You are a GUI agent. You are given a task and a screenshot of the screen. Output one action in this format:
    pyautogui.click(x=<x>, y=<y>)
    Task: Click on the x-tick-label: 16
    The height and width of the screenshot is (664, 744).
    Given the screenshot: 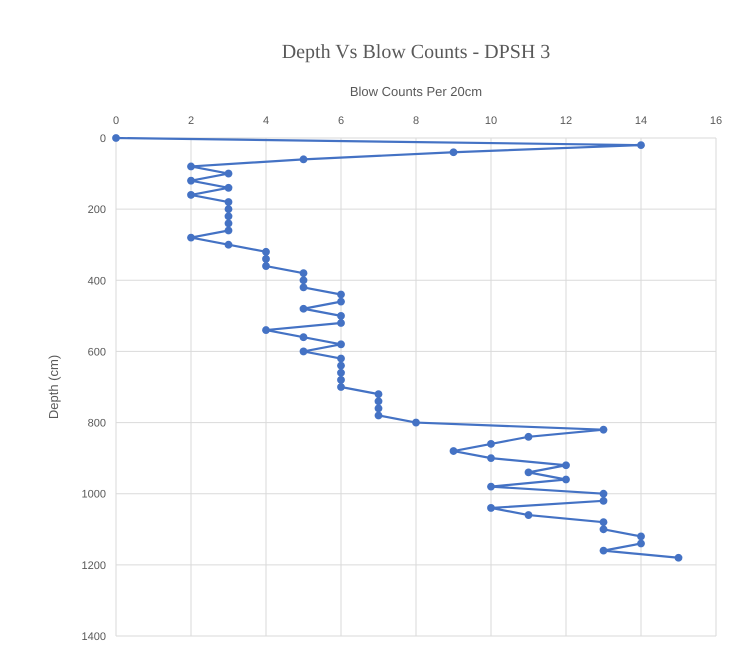 What is the action you would take?
    pyautogui.click(x=716, y=121)
    